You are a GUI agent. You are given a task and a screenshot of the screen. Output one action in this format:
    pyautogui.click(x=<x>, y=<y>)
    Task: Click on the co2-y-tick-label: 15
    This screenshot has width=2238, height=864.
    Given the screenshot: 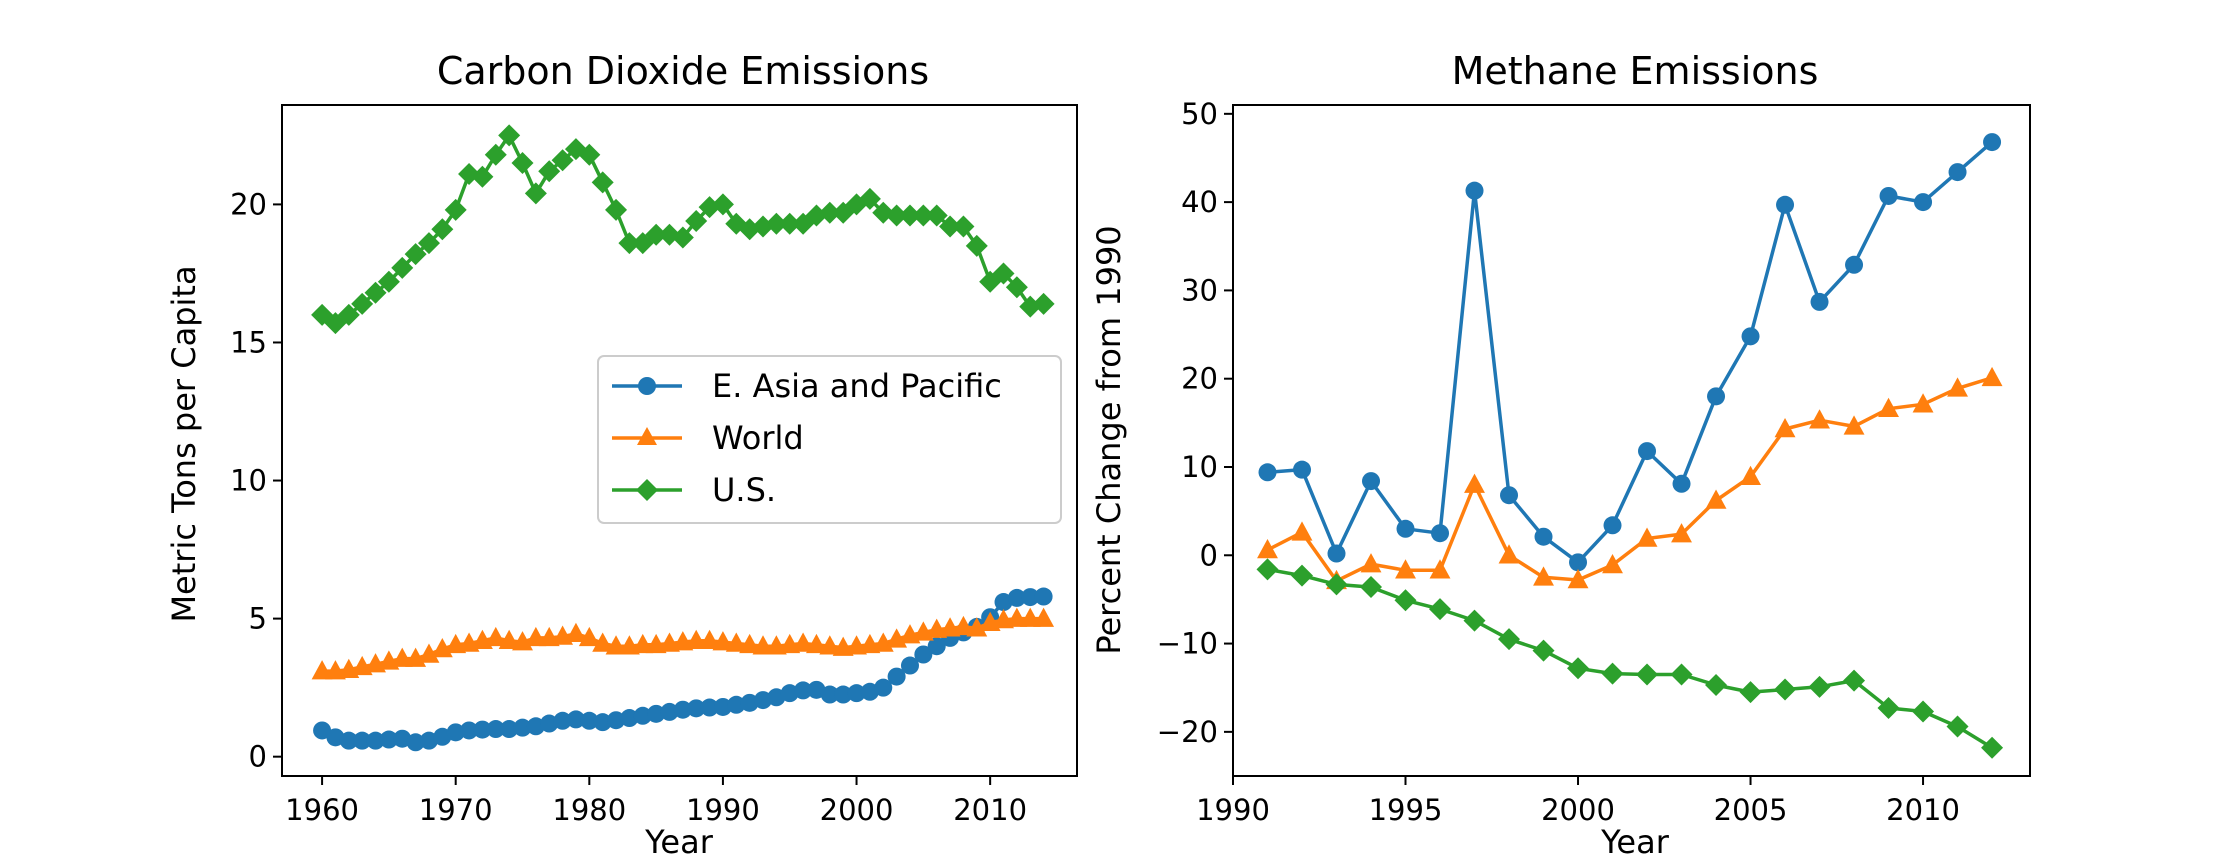 What is the action you would take?
    pyautogui.click(x=248, y=342)
    